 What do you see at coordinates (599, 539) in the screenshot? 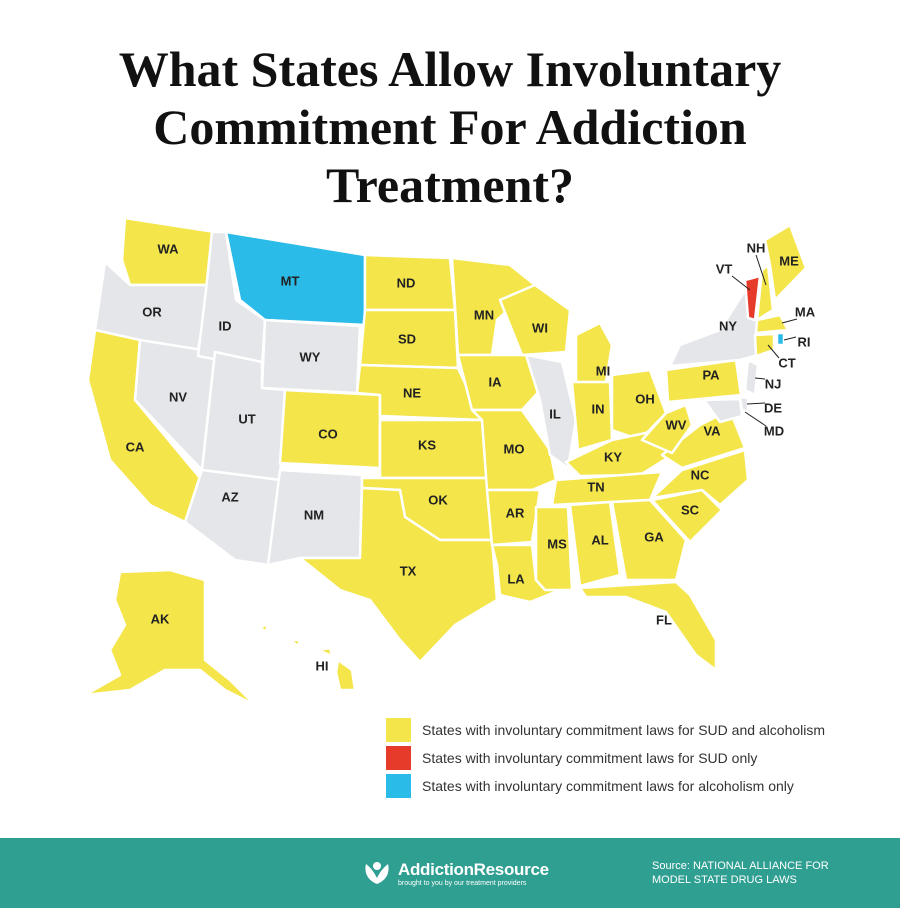
I see `state-label: AL` at bounding box center [599, 539].